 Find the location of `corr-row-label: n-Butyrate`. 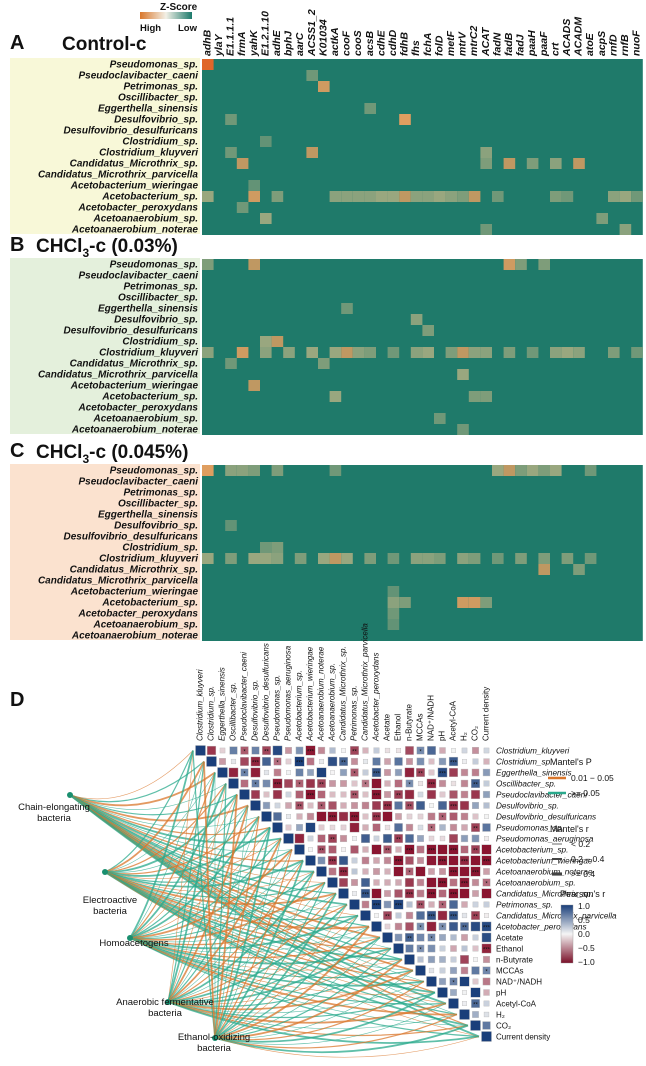

corr-row-label: n-Butyrate is located at coordinates (514, 960).